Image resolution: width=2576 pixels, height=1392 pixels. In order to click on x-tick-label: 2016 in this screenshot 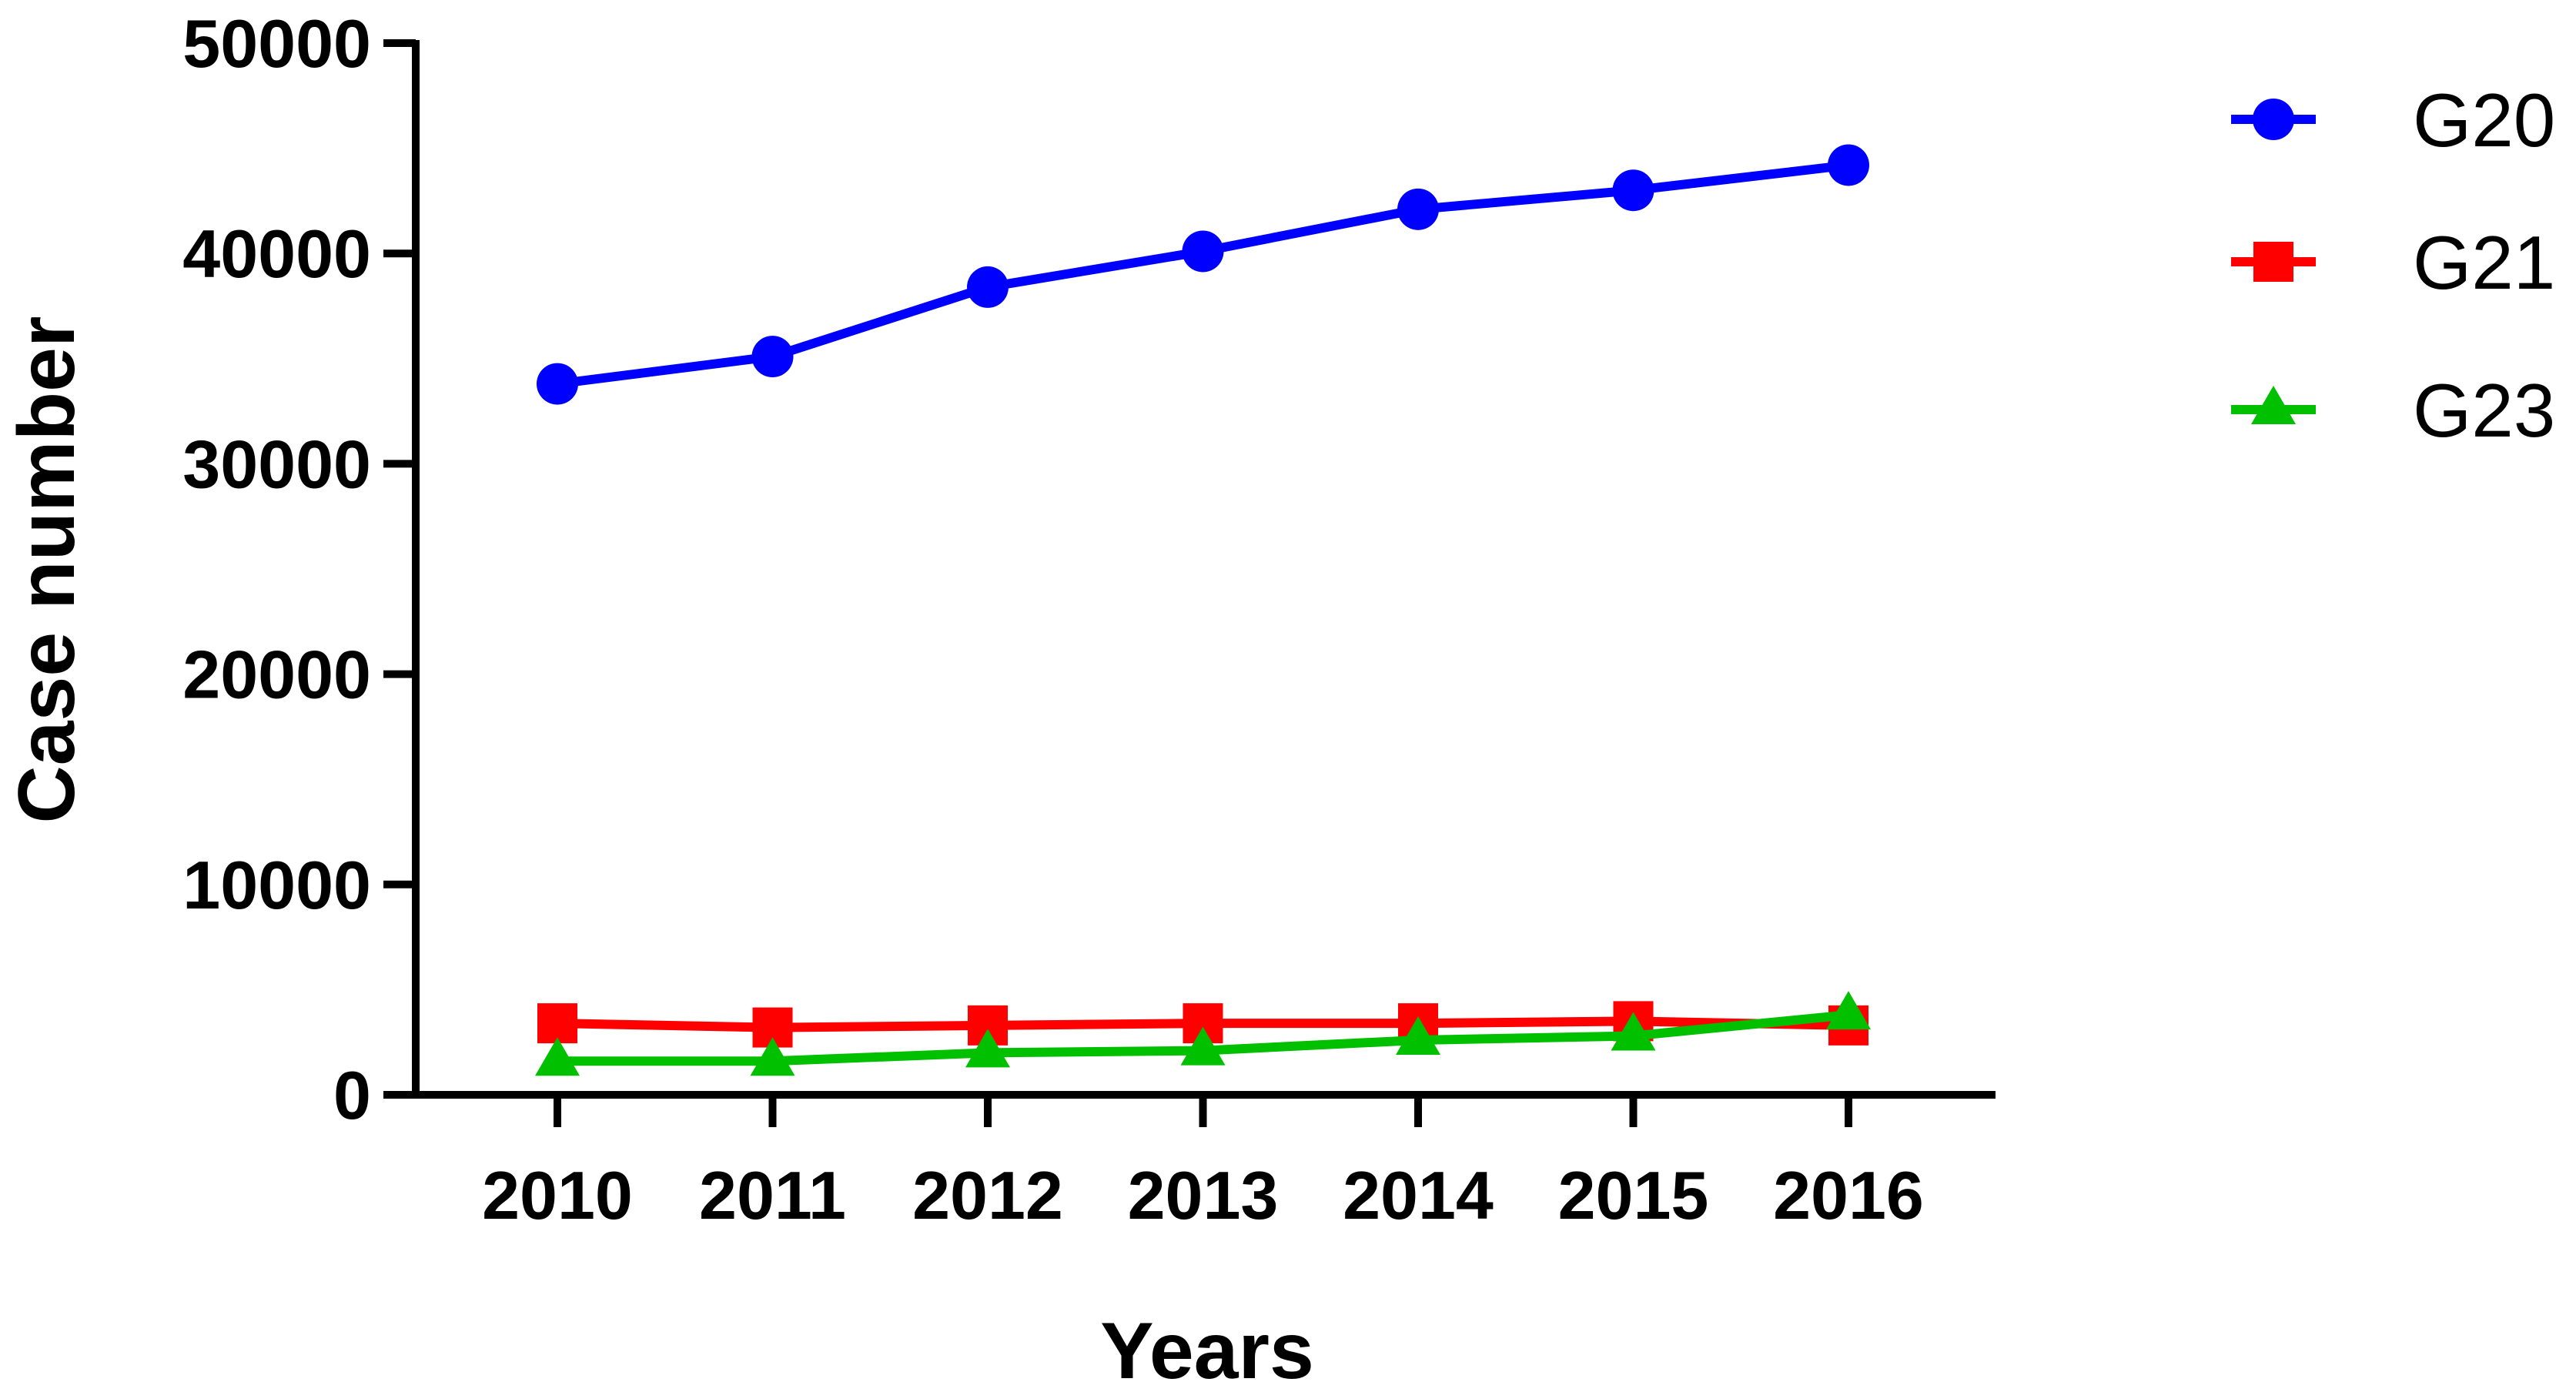, I will do `click(1849, 1195)`.